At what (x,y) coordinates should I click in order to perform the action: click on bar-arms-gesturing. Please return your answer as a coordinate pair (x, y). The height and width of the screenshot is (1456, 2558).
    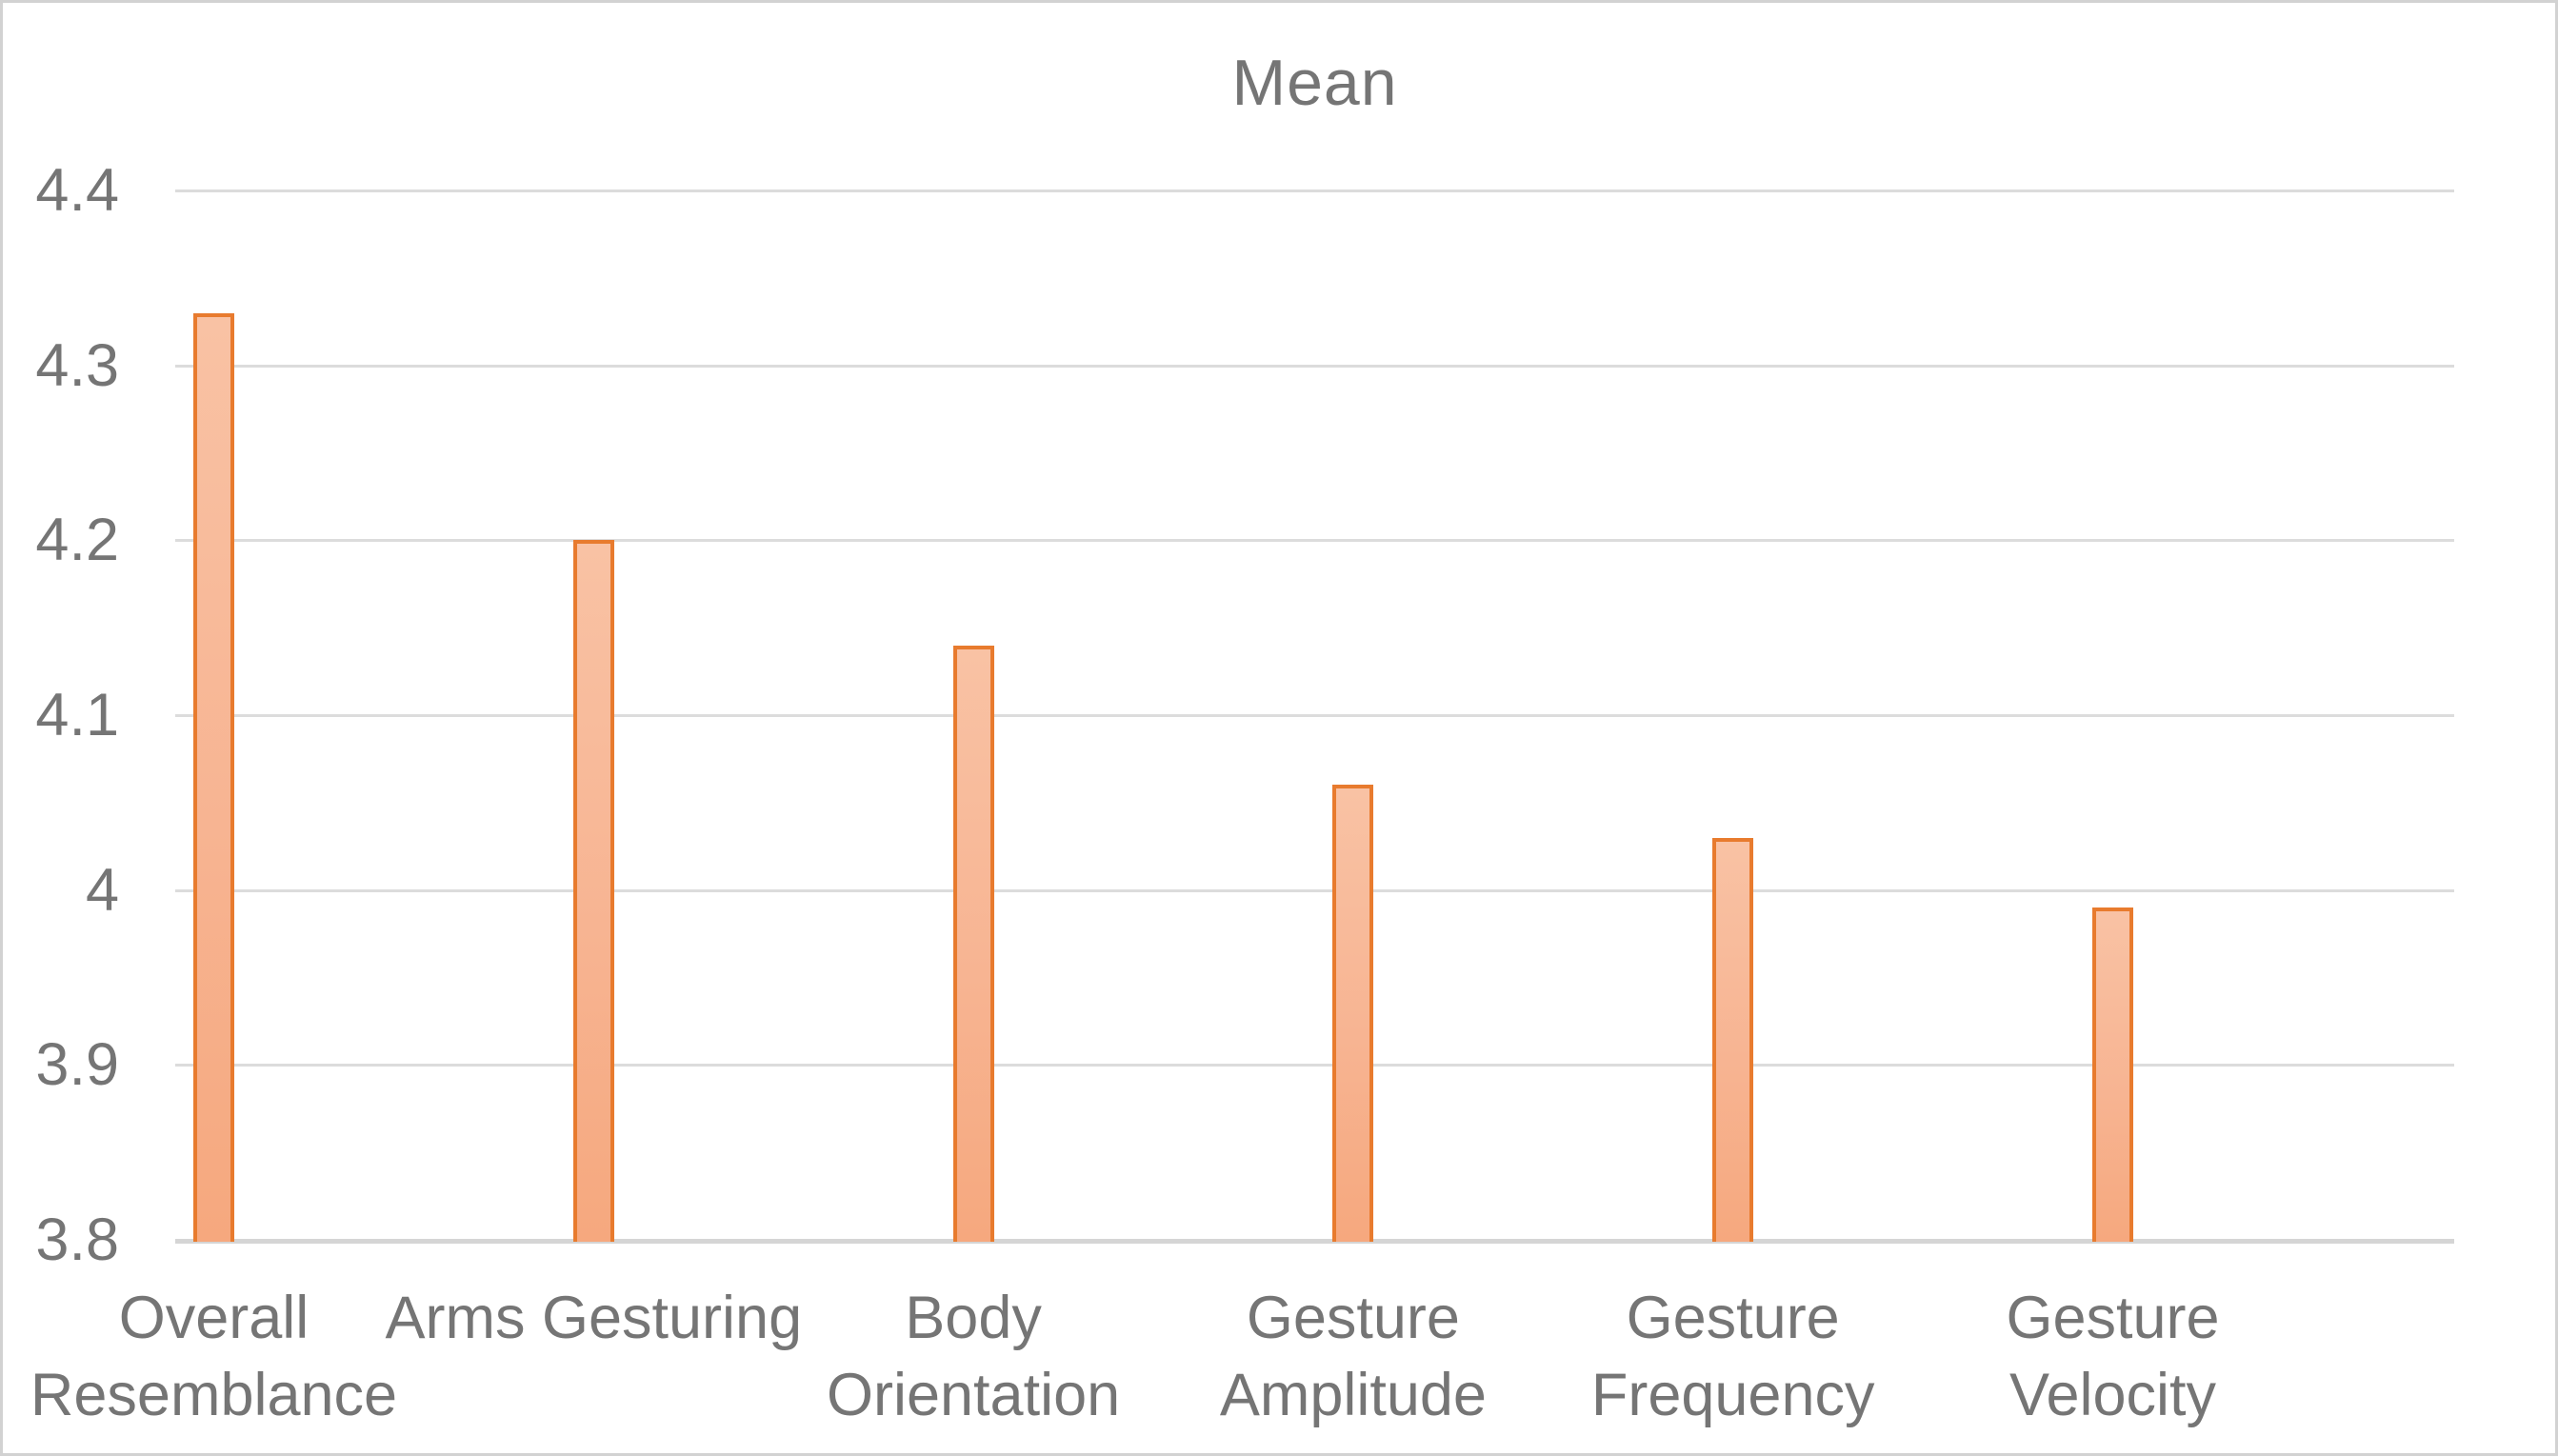
    Looking at the image, I should click on (593, 891).